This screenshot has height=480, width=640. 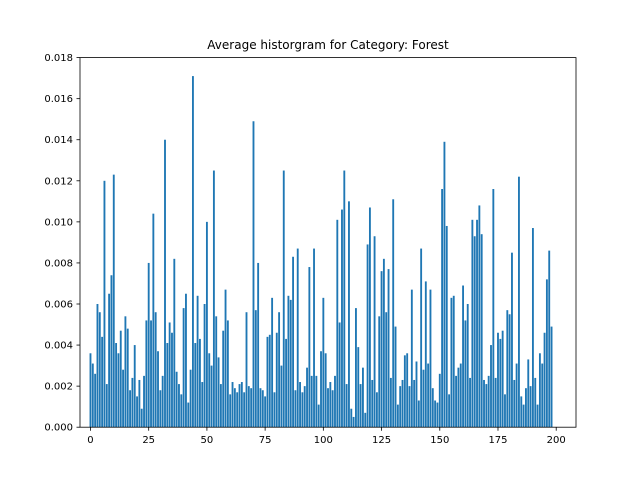 I want to click on y-tick-label: 0.018, so click(x=58, y=58).